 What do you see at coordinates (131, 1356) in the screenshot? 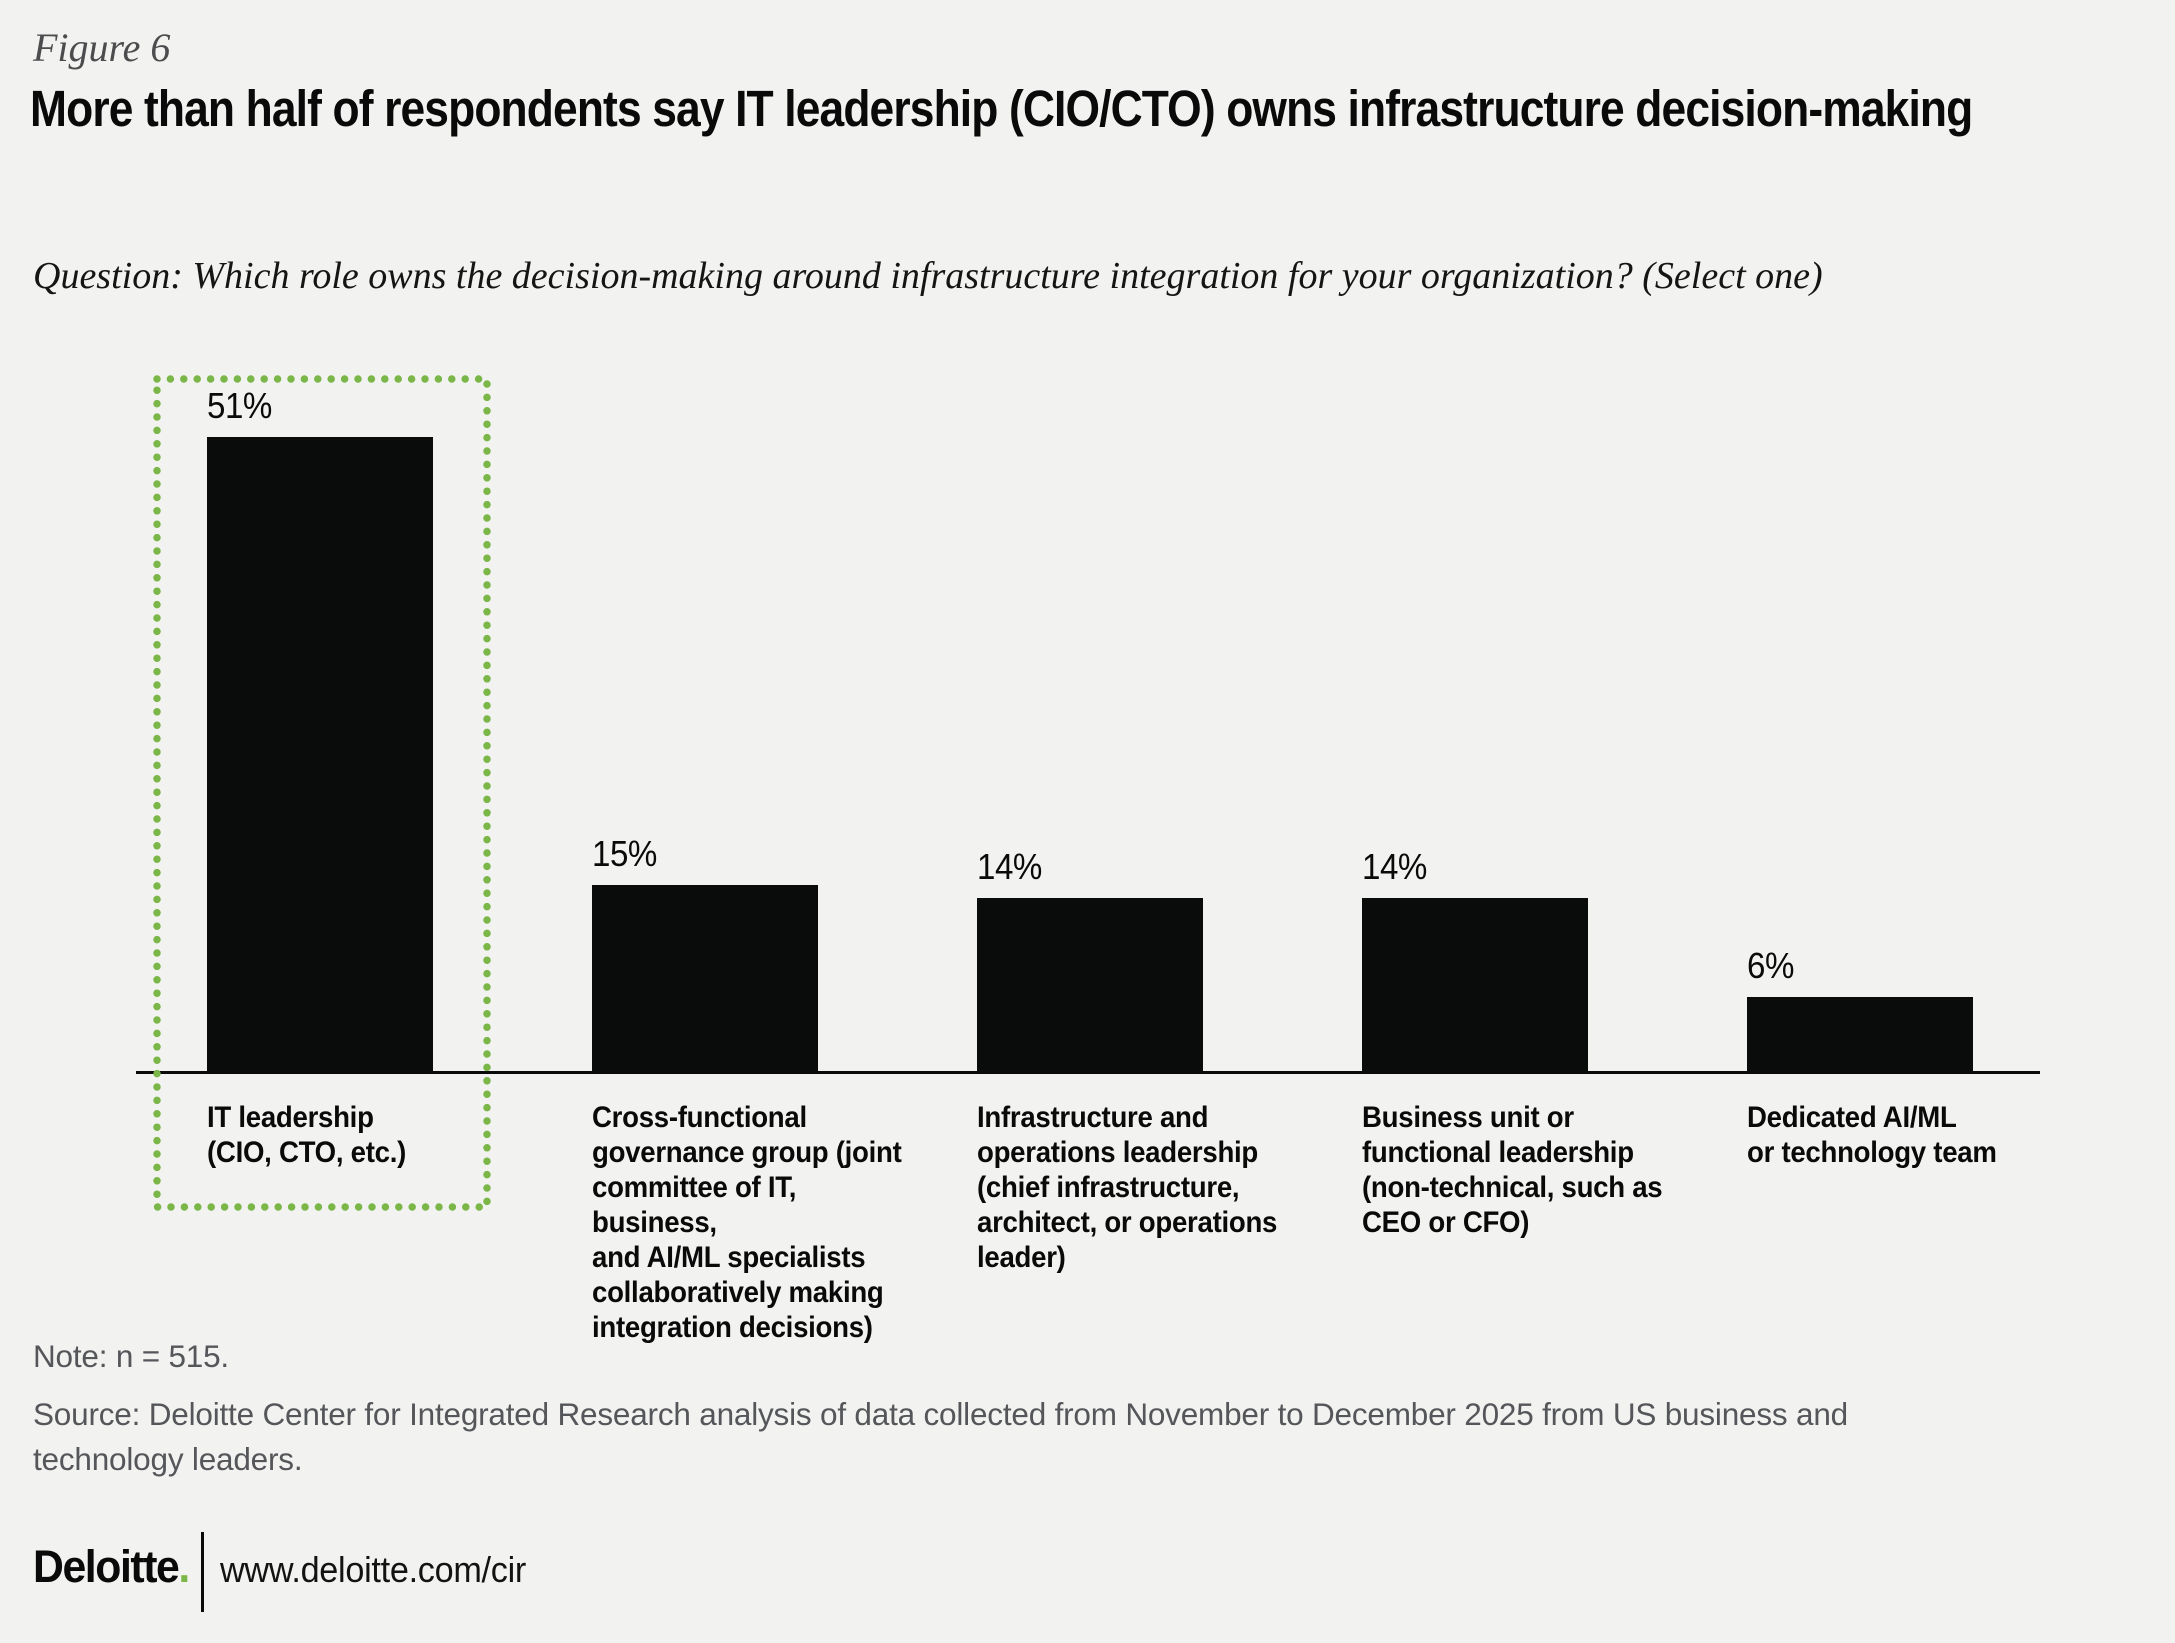
I see `note-text: Note: n = 515.` at bounding box center [131, 1356].